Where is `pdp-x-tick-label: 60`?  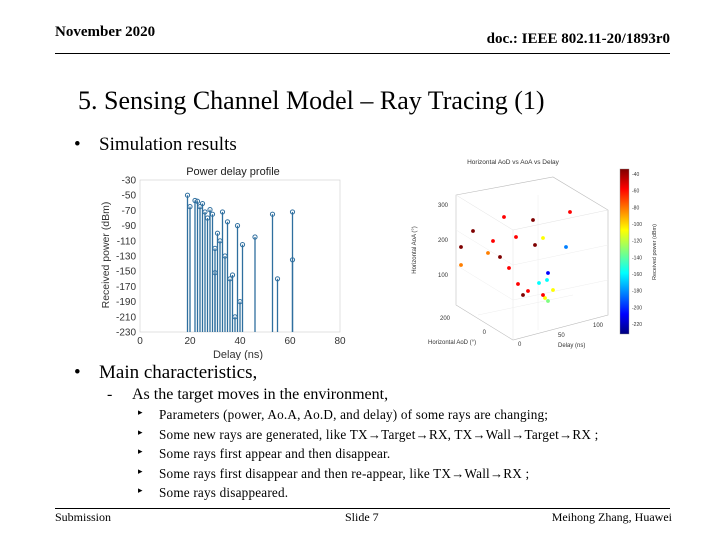 pdp-x-tick-label: 60 is located at coordinates (290, 341).